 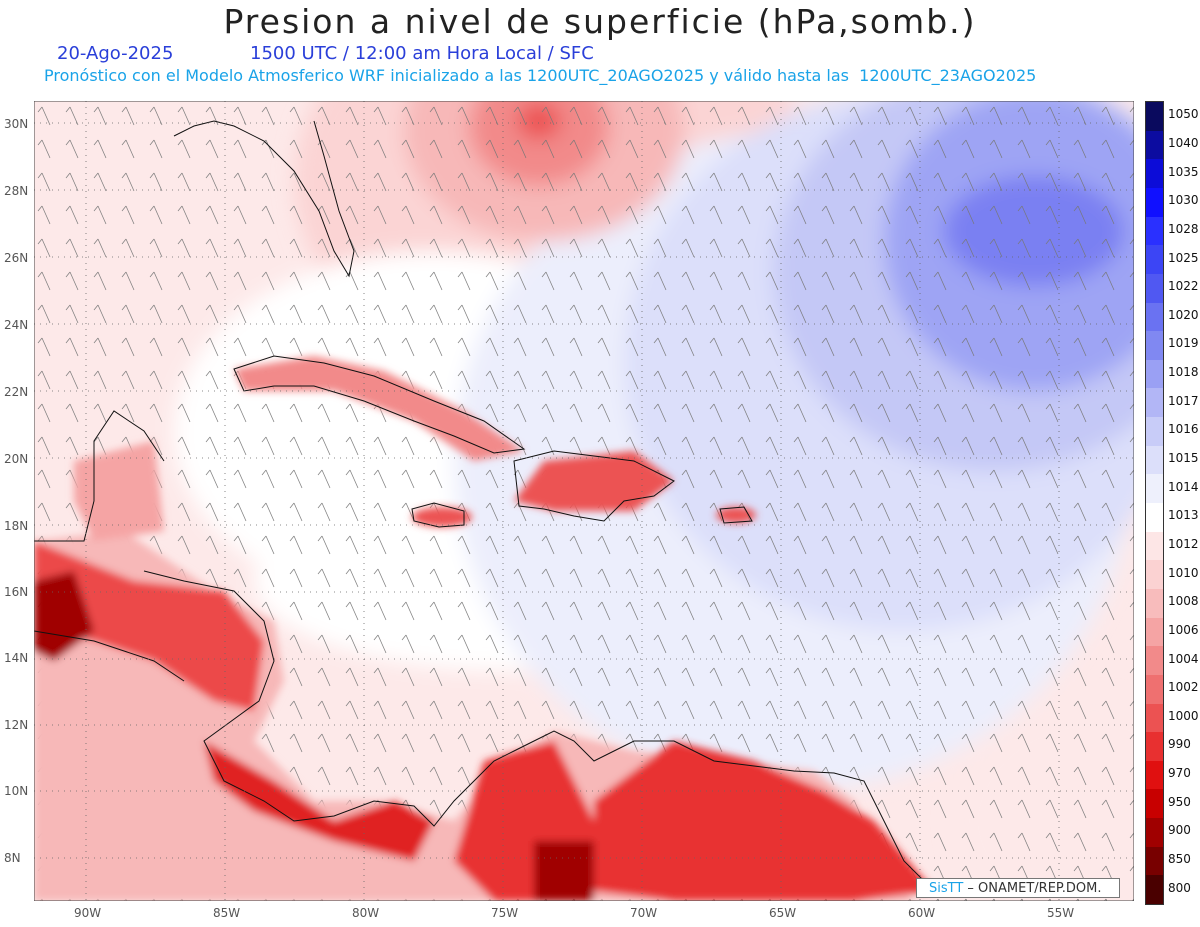 What do you see at coordinates (366, 913) in the screenshot?
I see `lon-label: 80W` at bounding box center [366, 913].